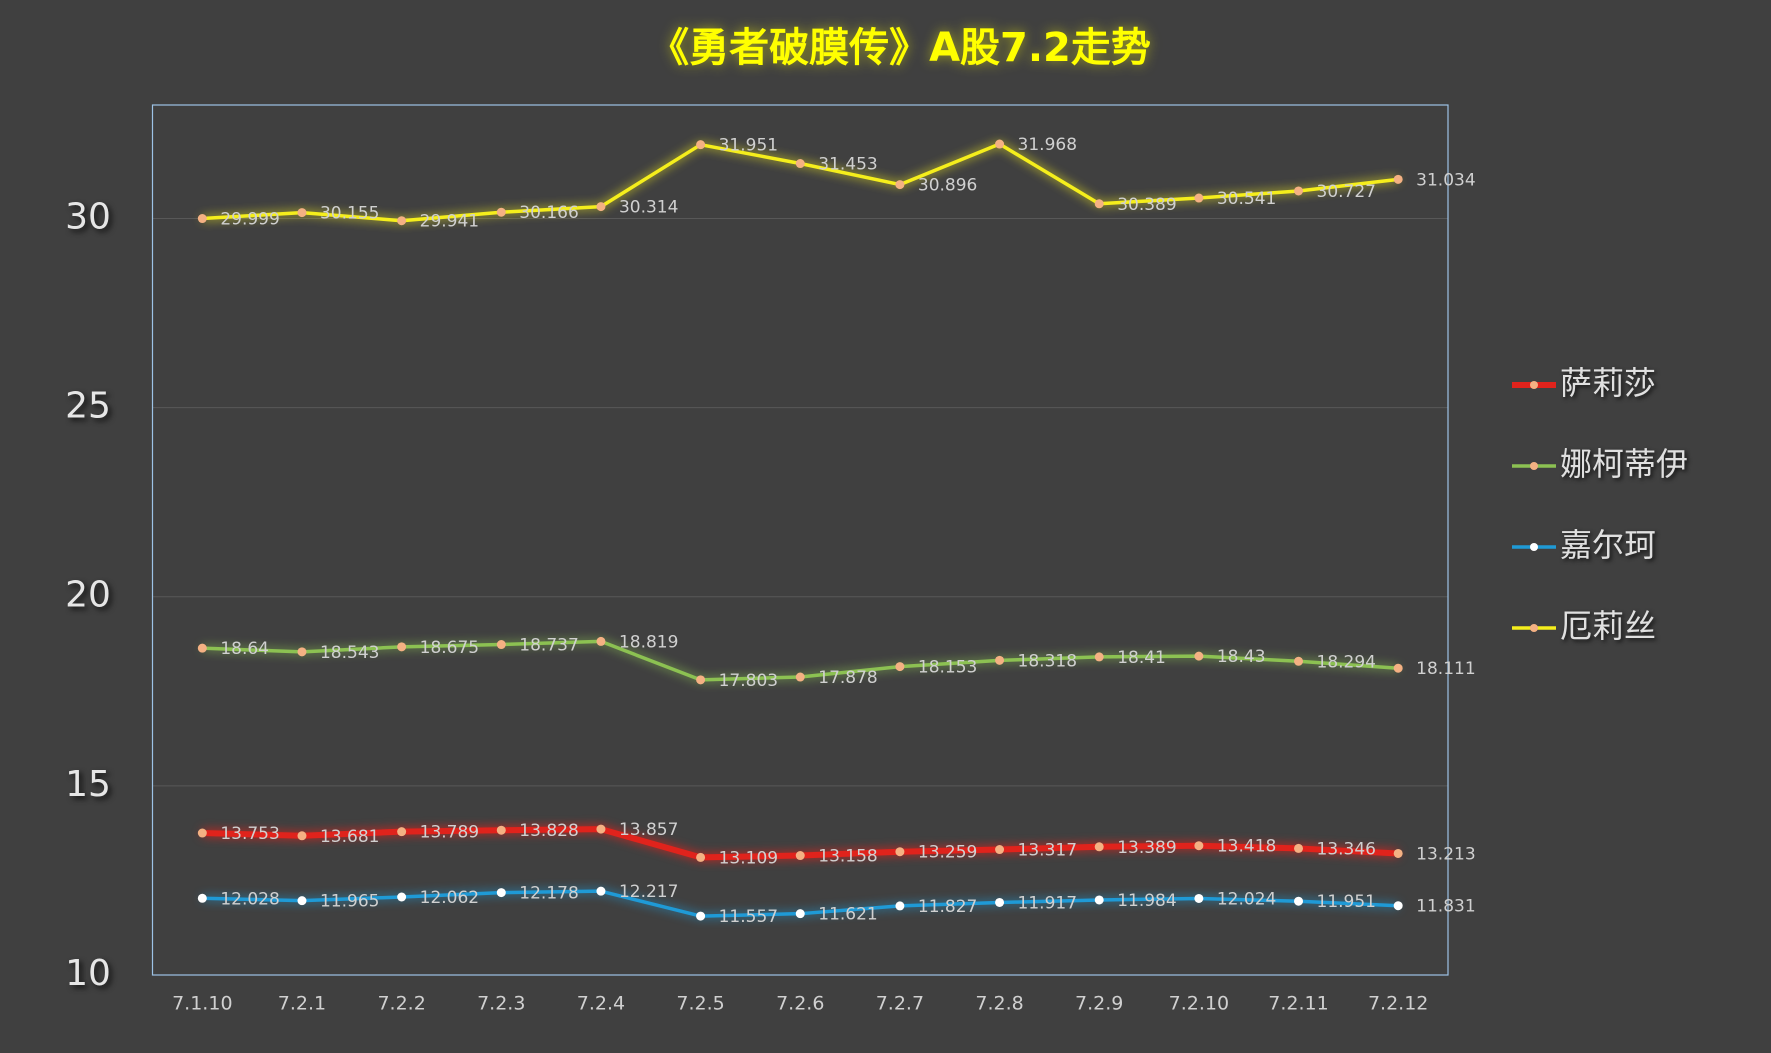  Describe the element at coordinates (88, 216) in the screenshot. I see `y-tick-label: 30` at that location.